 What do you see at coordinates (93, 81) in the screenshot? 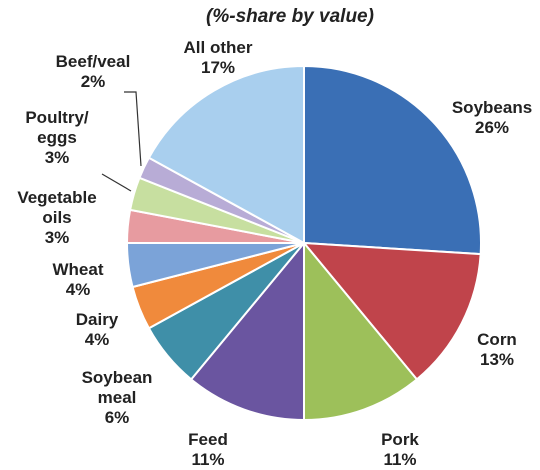
I see `value-label: 2%` at bounding box center [93, 81].